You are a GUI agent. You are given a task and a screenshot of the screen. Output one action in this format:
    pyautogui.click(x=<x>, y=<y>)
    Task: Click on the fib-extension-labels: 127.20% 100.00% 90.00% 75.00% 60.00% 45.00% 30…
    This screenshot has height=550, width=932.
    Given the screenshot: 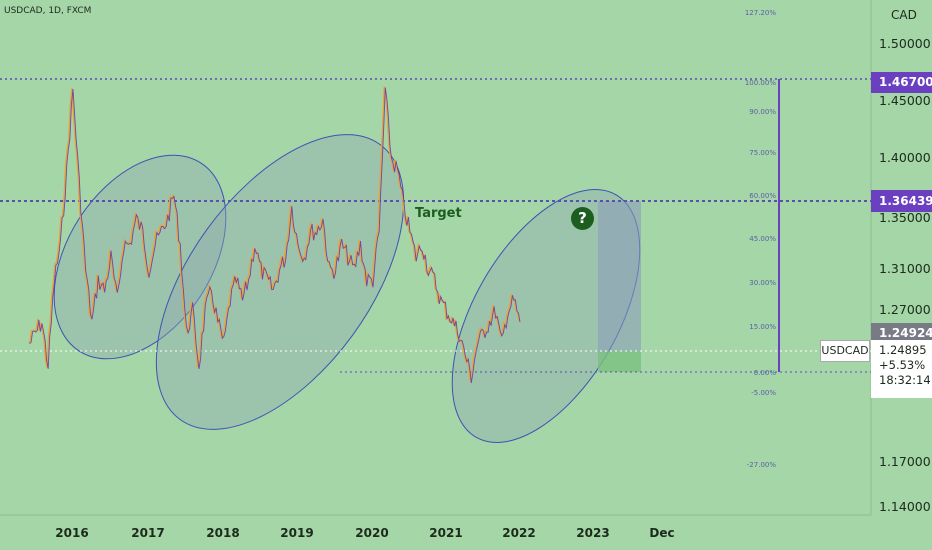 What is the action you would take?
    pyautogui.click(x=761, y=239)
    